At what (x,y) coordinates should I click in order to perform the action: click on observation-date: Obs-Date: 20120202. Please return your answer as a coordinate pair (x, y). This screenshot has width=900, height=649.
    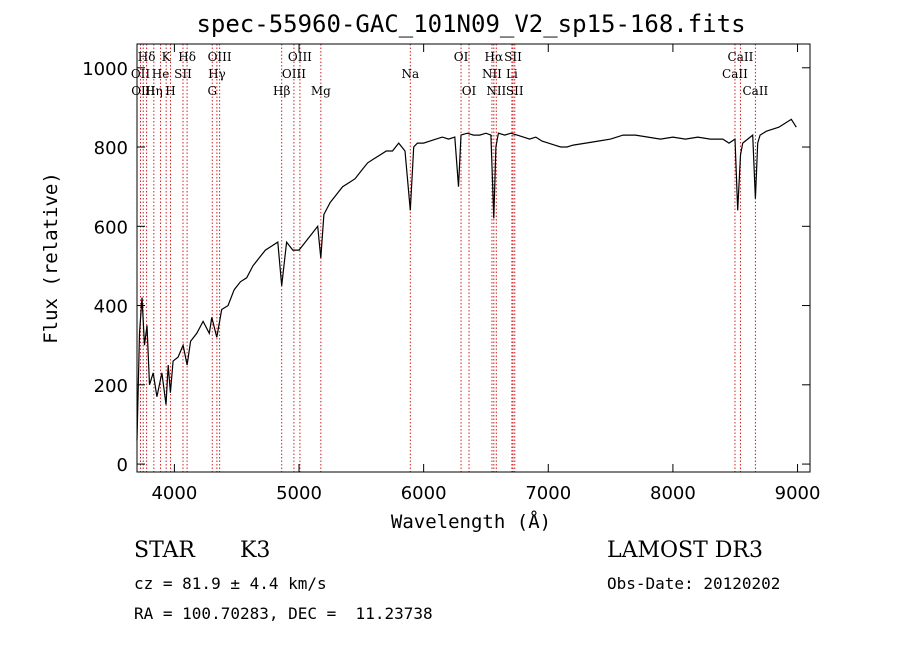
    Looking at the image, I should click on (694, 583).